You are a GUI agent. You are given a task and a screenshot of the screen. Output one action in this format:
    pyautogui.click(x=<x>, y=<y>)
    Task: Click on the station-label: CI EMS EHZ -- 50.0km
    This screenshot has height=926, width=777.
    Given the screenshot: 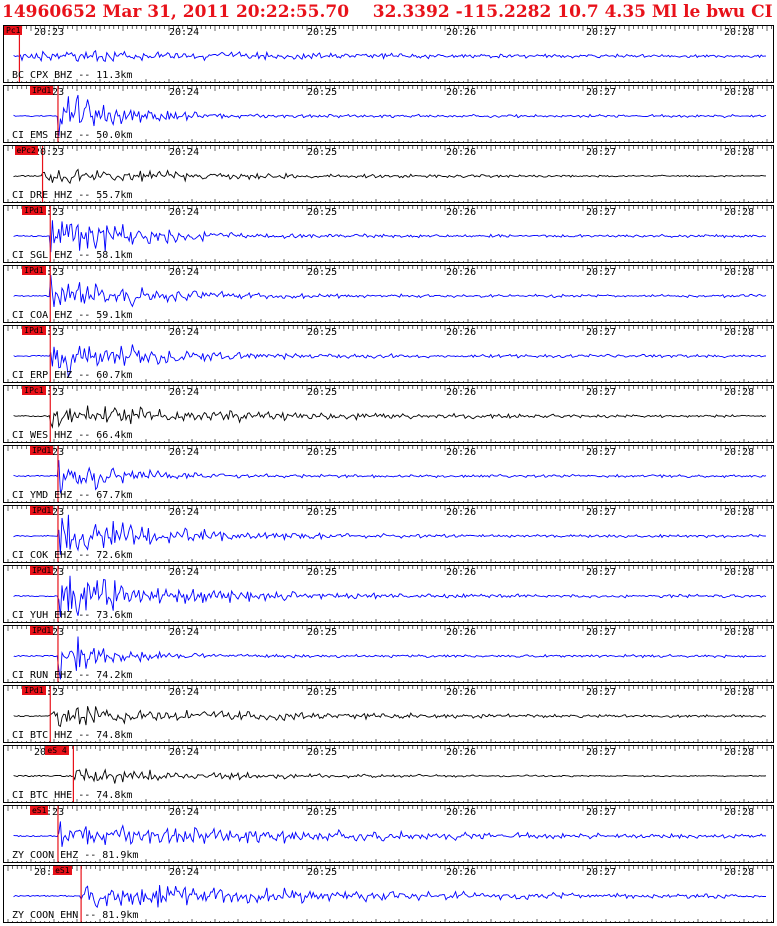 What is the action you would take?
    pyautogui.click(x=72, y=135)
    